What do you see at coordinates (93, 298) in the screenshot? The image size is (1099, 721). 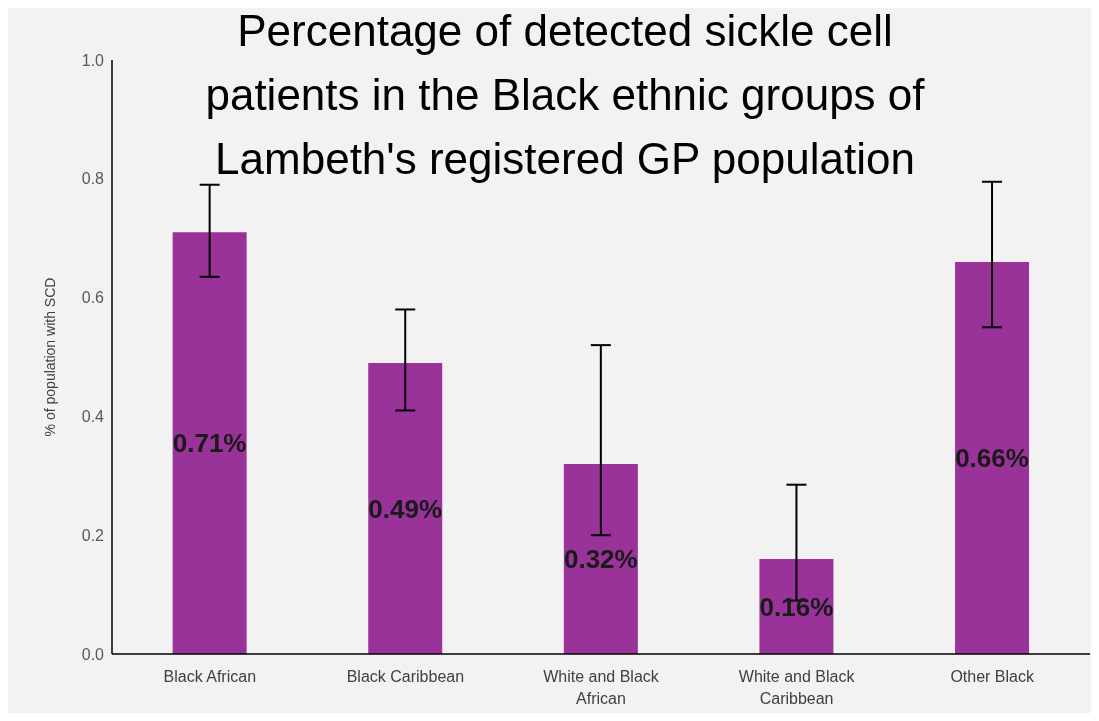 I see `y-tick-label: 0.6` at bounding box center [93, 298].